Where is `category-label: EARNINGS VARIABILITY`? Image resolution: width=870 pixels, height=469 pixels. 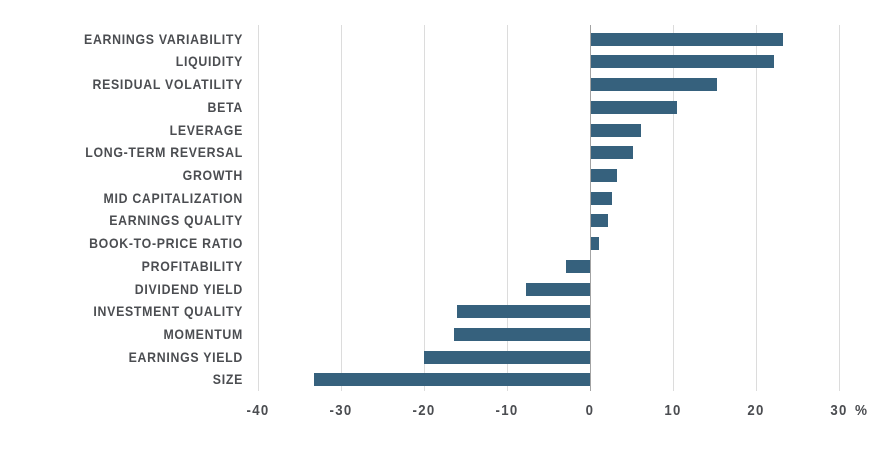 category-label: EARNINGS VARIABILITY is located at coordinates (163, 39).